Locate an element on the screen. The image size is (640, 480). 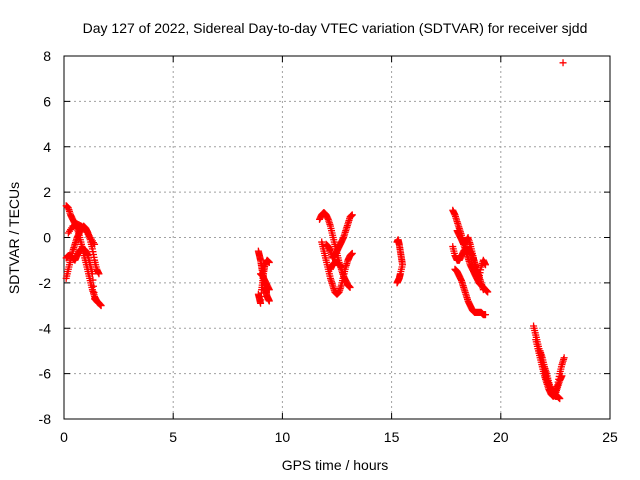
y-tick-label: 4 is located at coordinates (47, 147).